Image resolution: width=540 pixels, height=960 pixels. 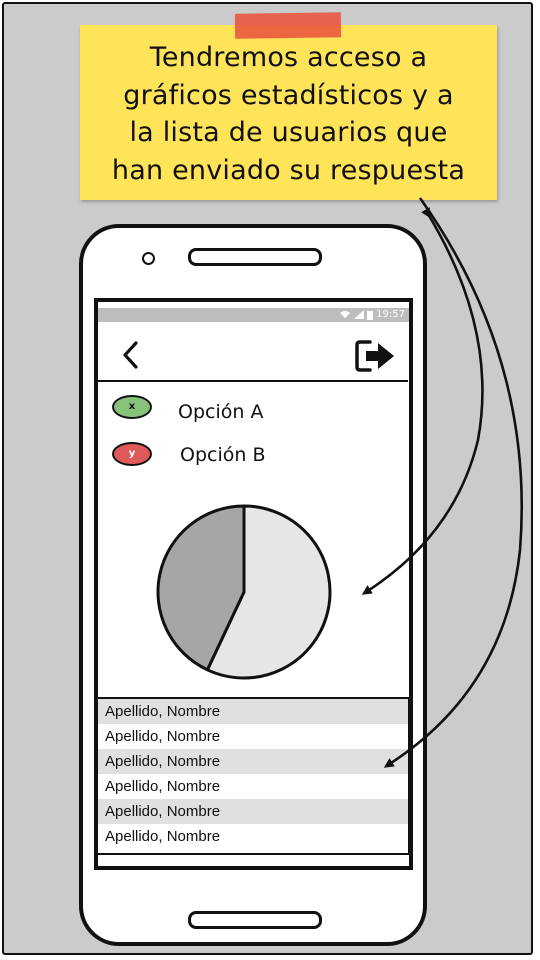 What do you see at coordinates (359, 314) in the screenshot?
I see `signal-icon` at bounding box center [359, 314].